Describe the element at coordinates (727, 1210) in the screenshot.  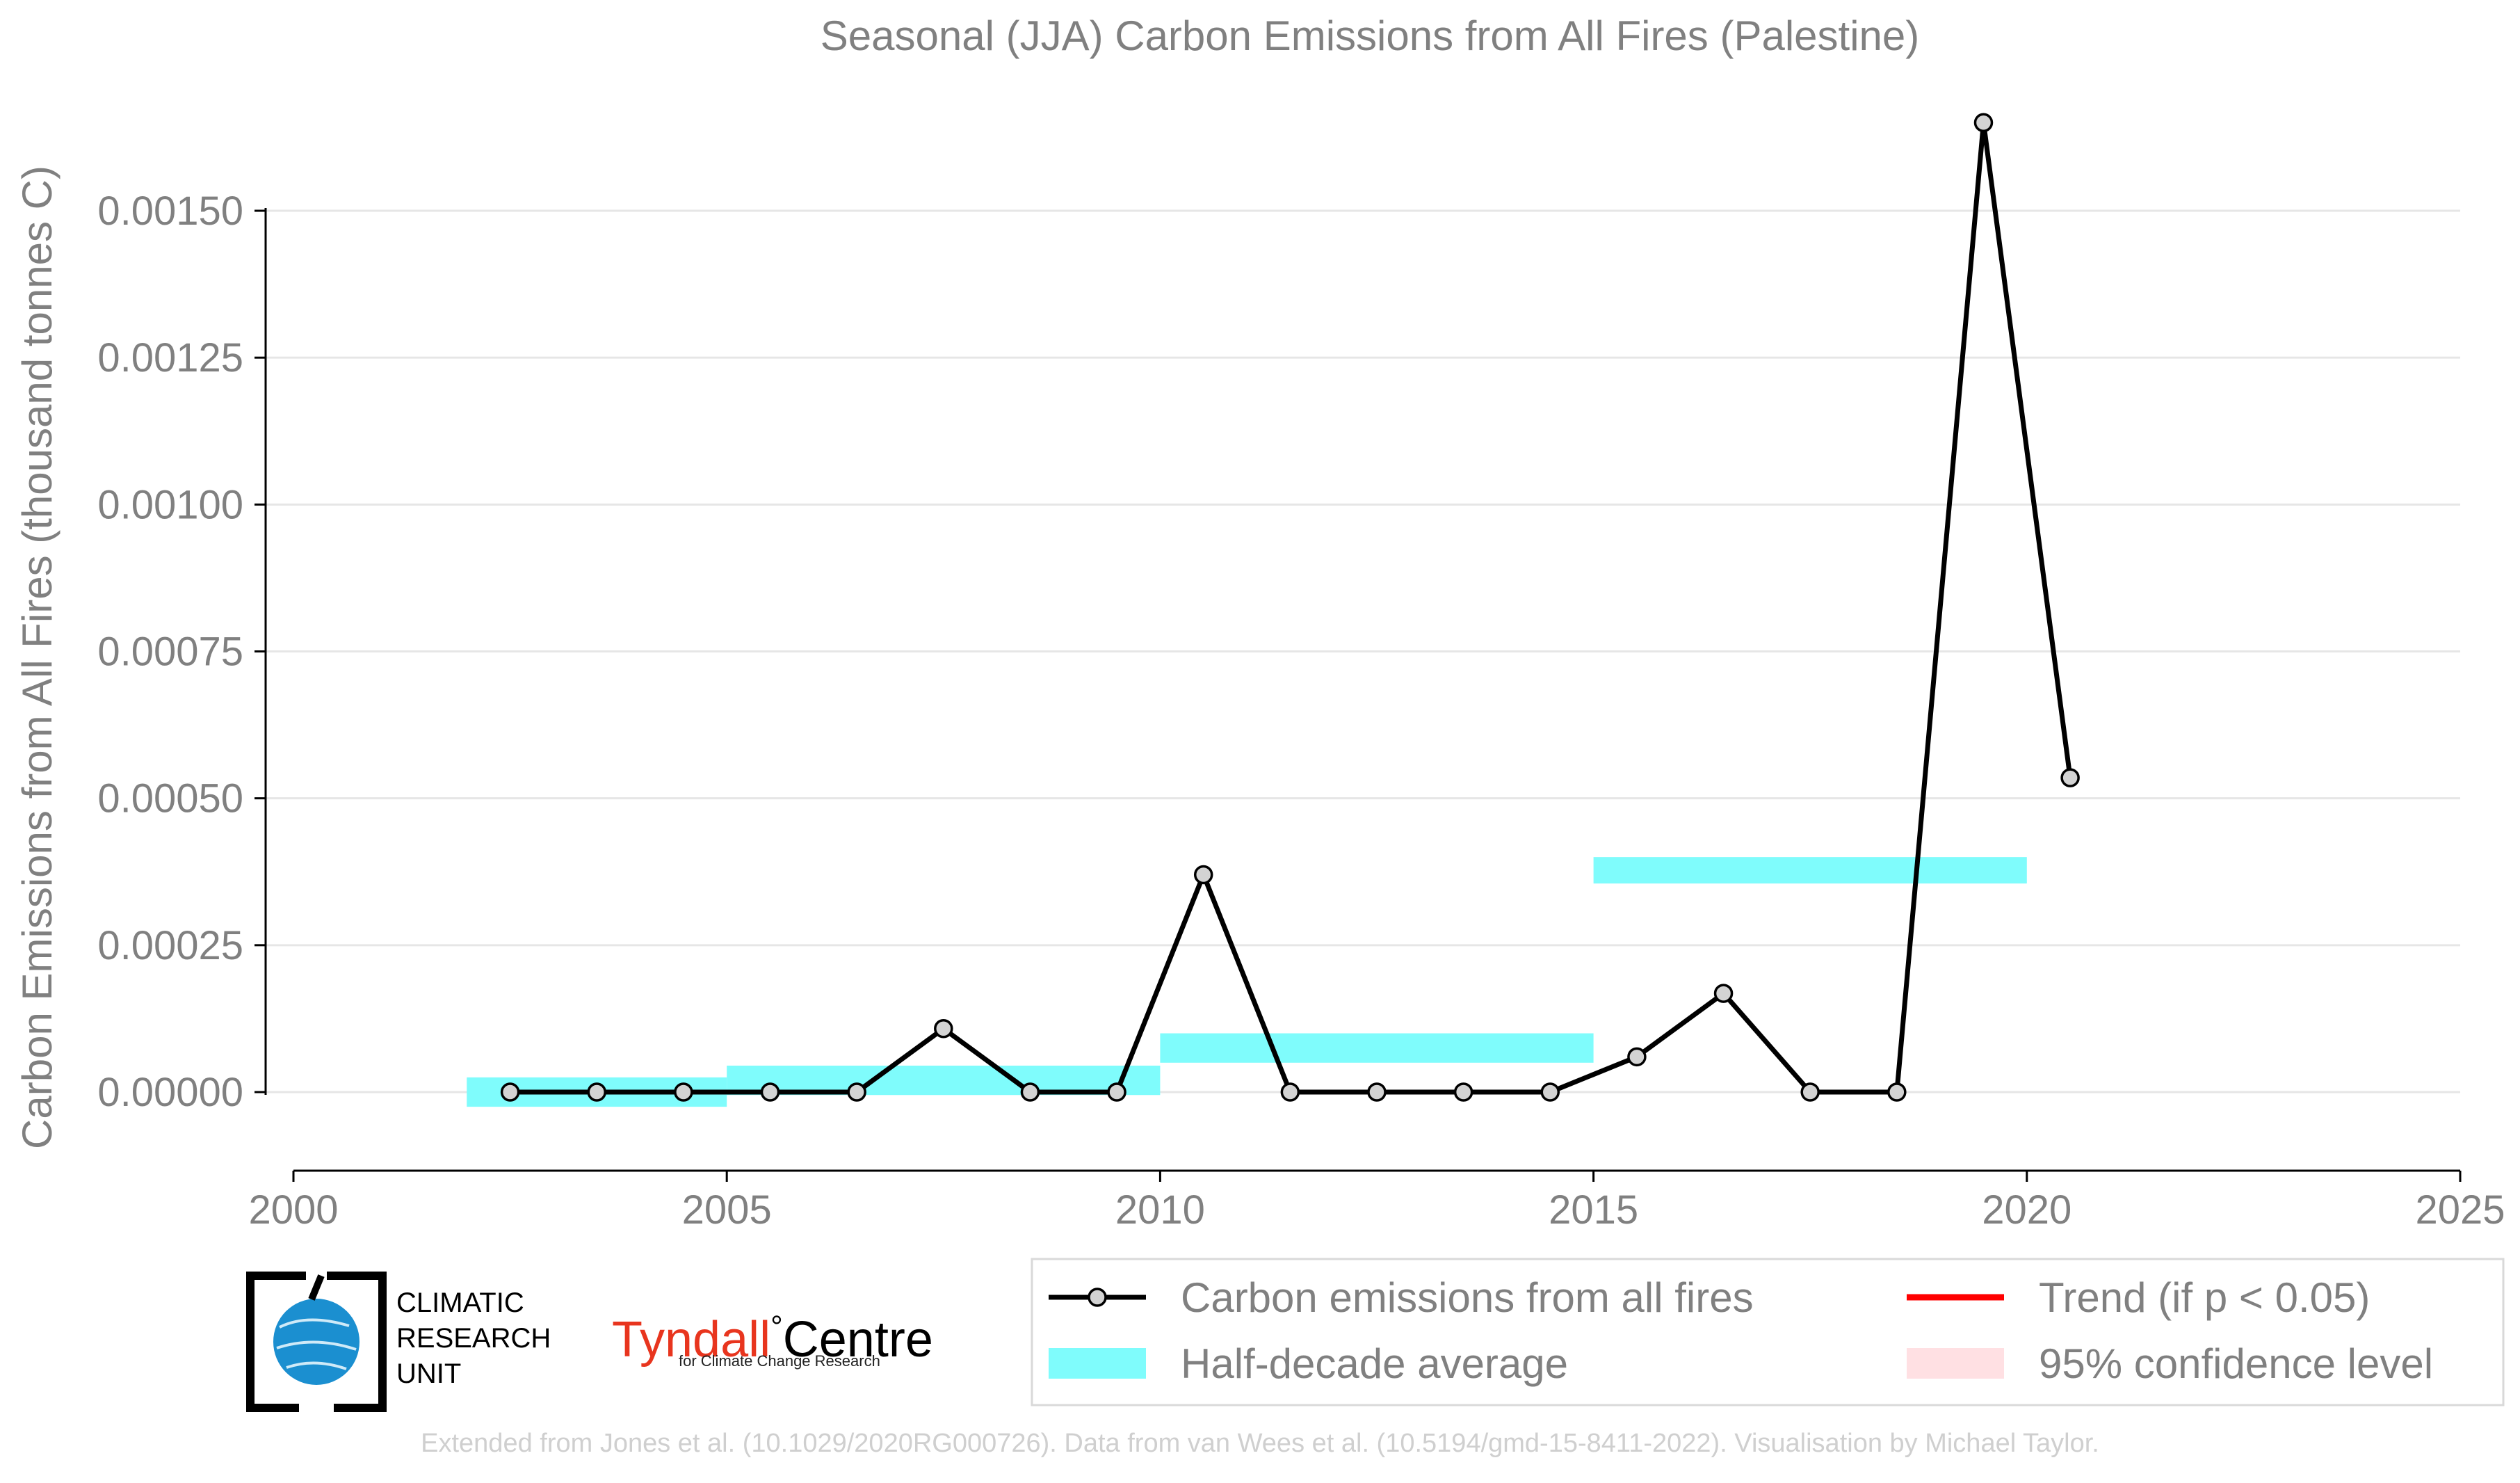
I see `x-tick-label: 2005` at that location.